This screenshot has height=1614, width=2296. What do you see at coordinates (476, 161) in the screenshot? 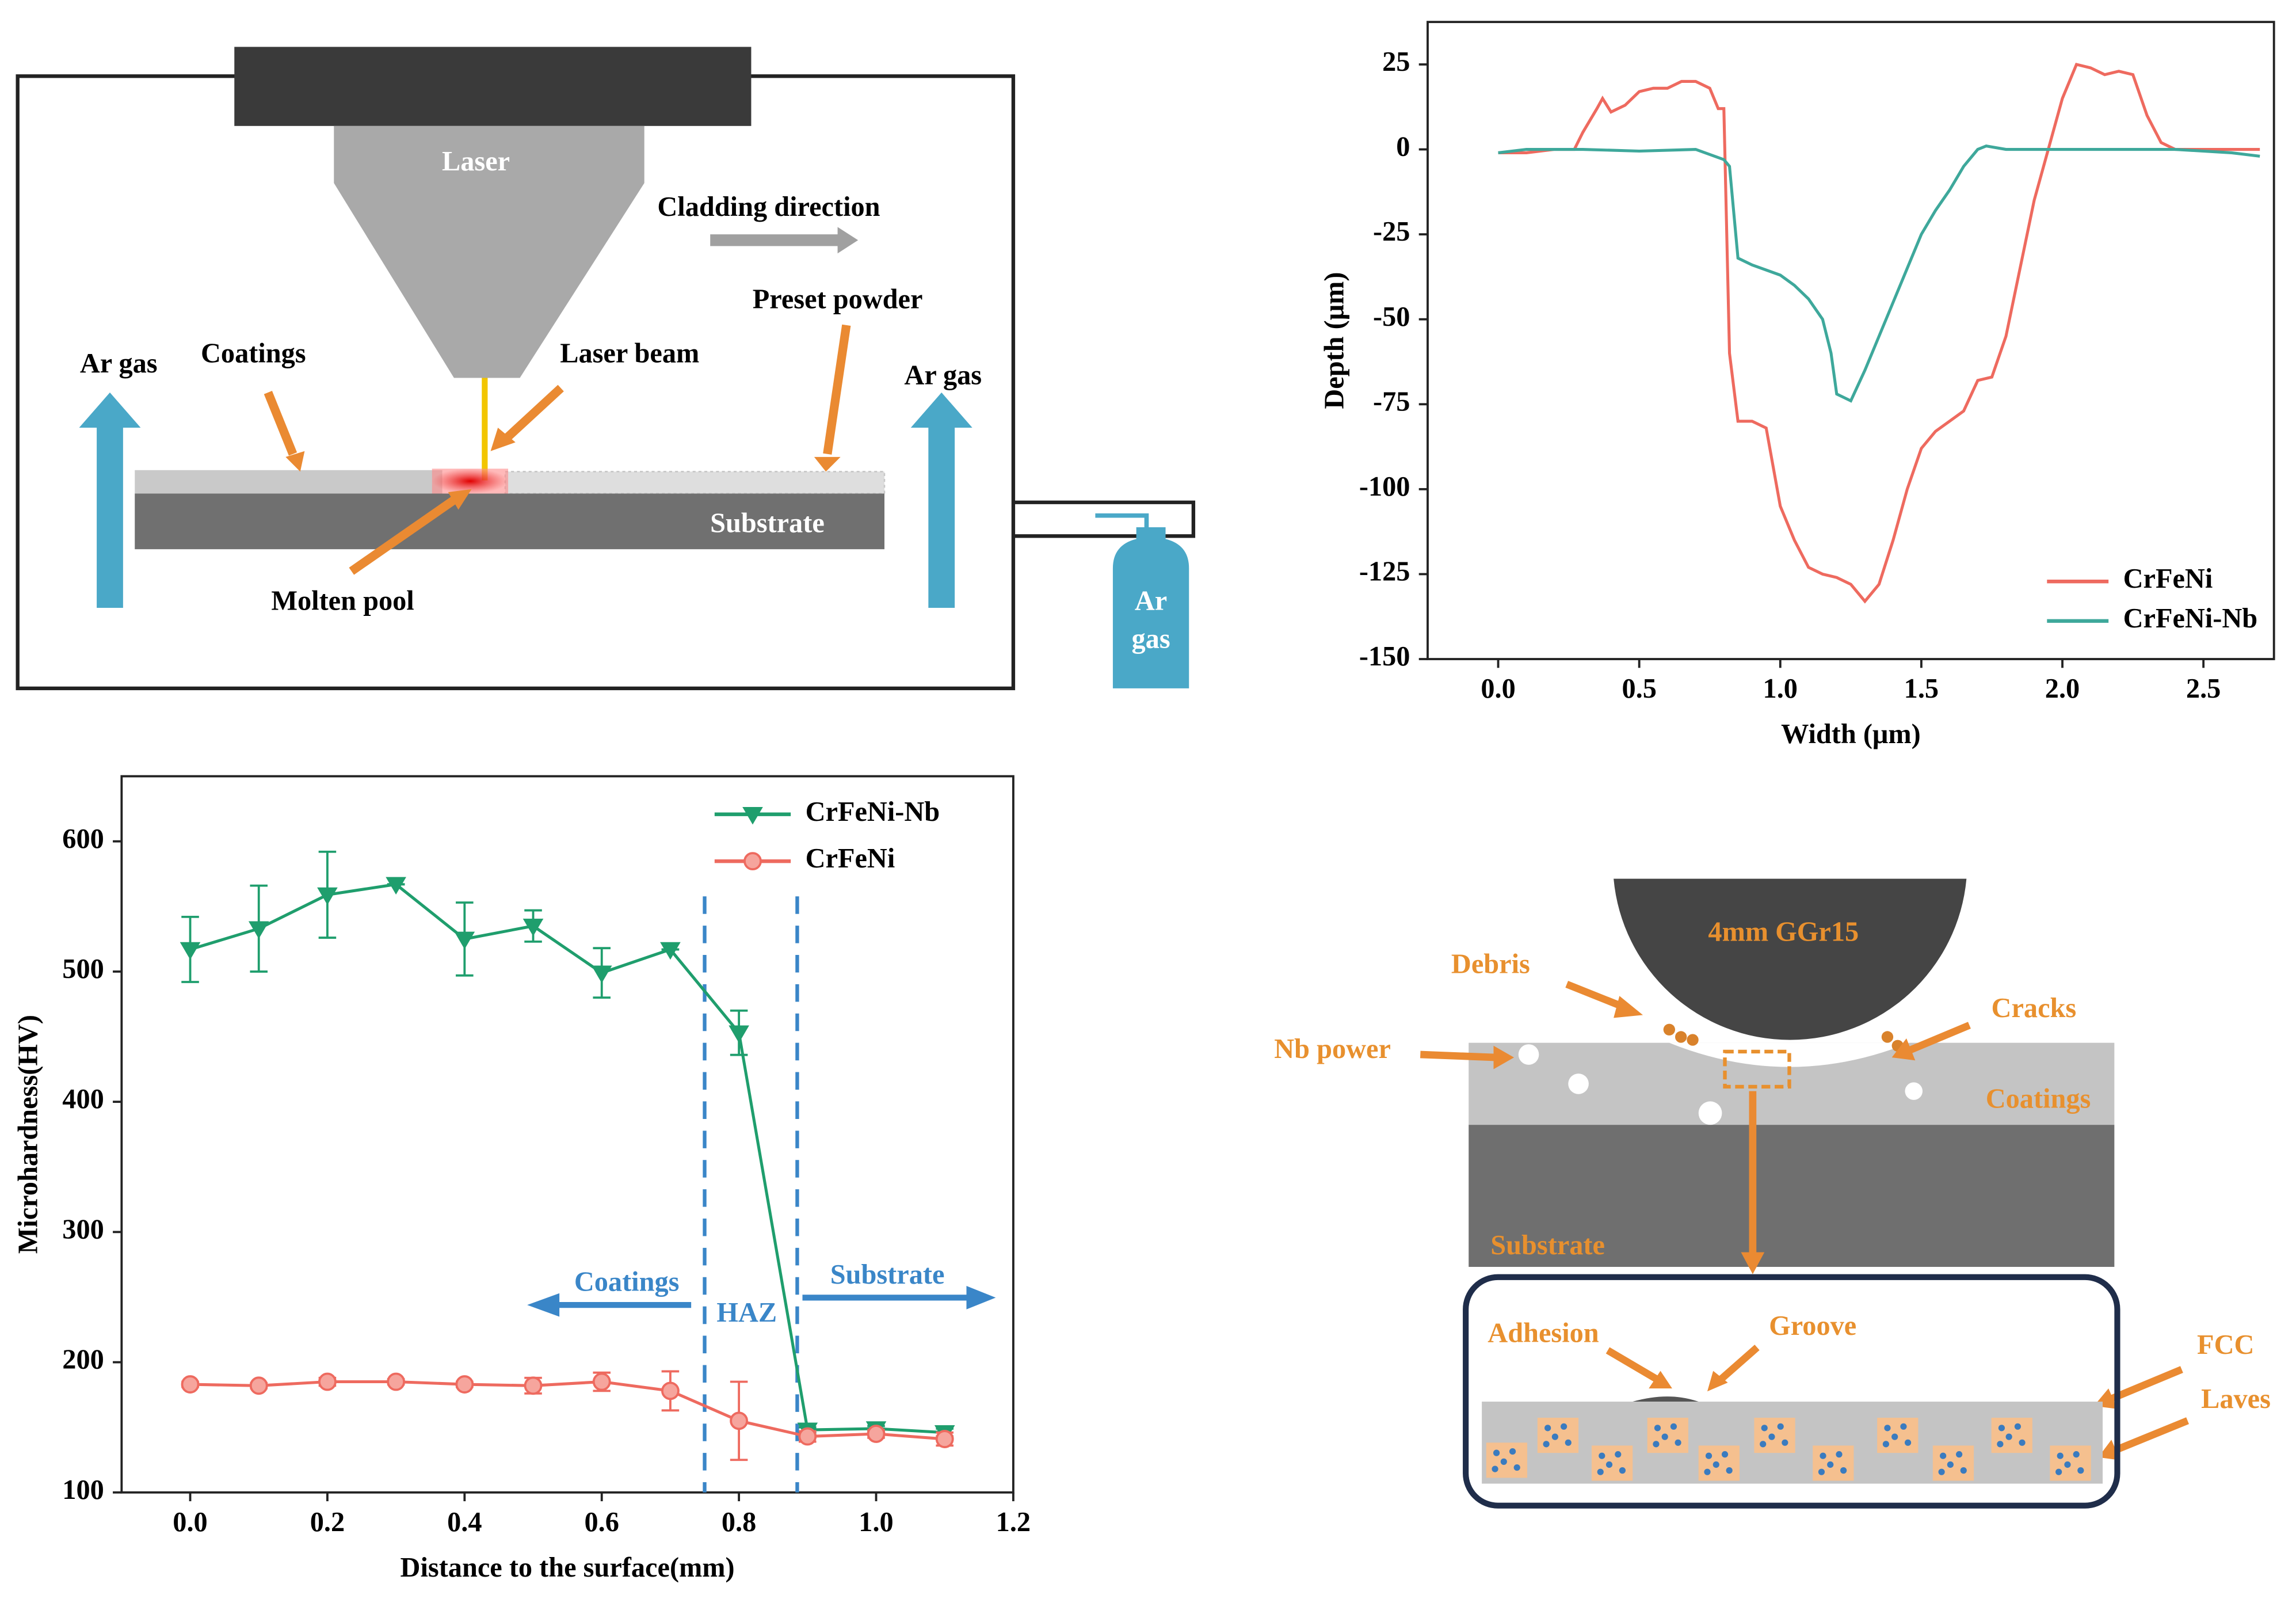
I see `label: Laser` at bounding box center [476, 161].